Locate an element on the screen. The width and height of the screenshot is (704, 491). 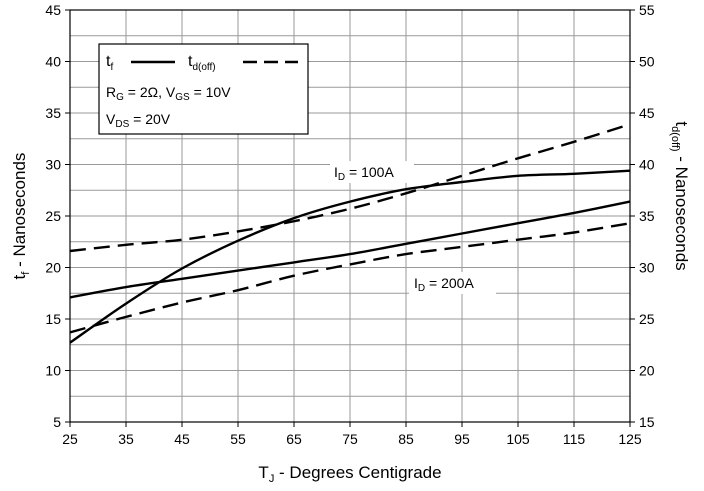
x-tick-label: 55 is located at coordinates (238, 439).